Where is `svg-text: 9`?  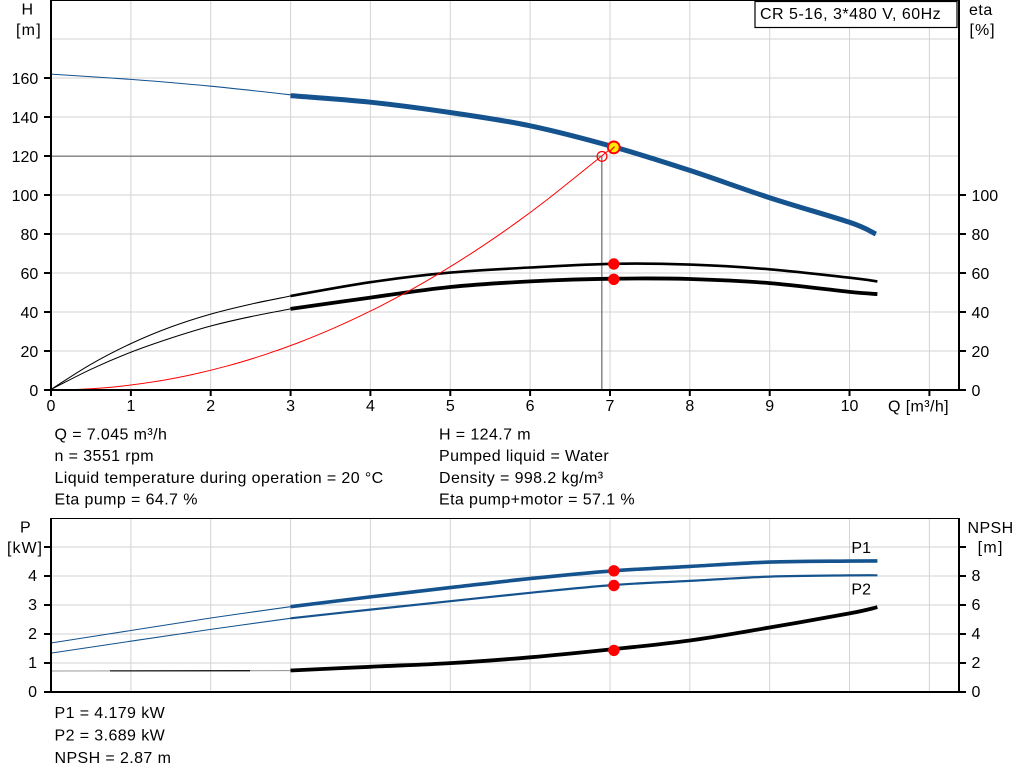
svg-text: 9 is located at coordinates (769, 406).